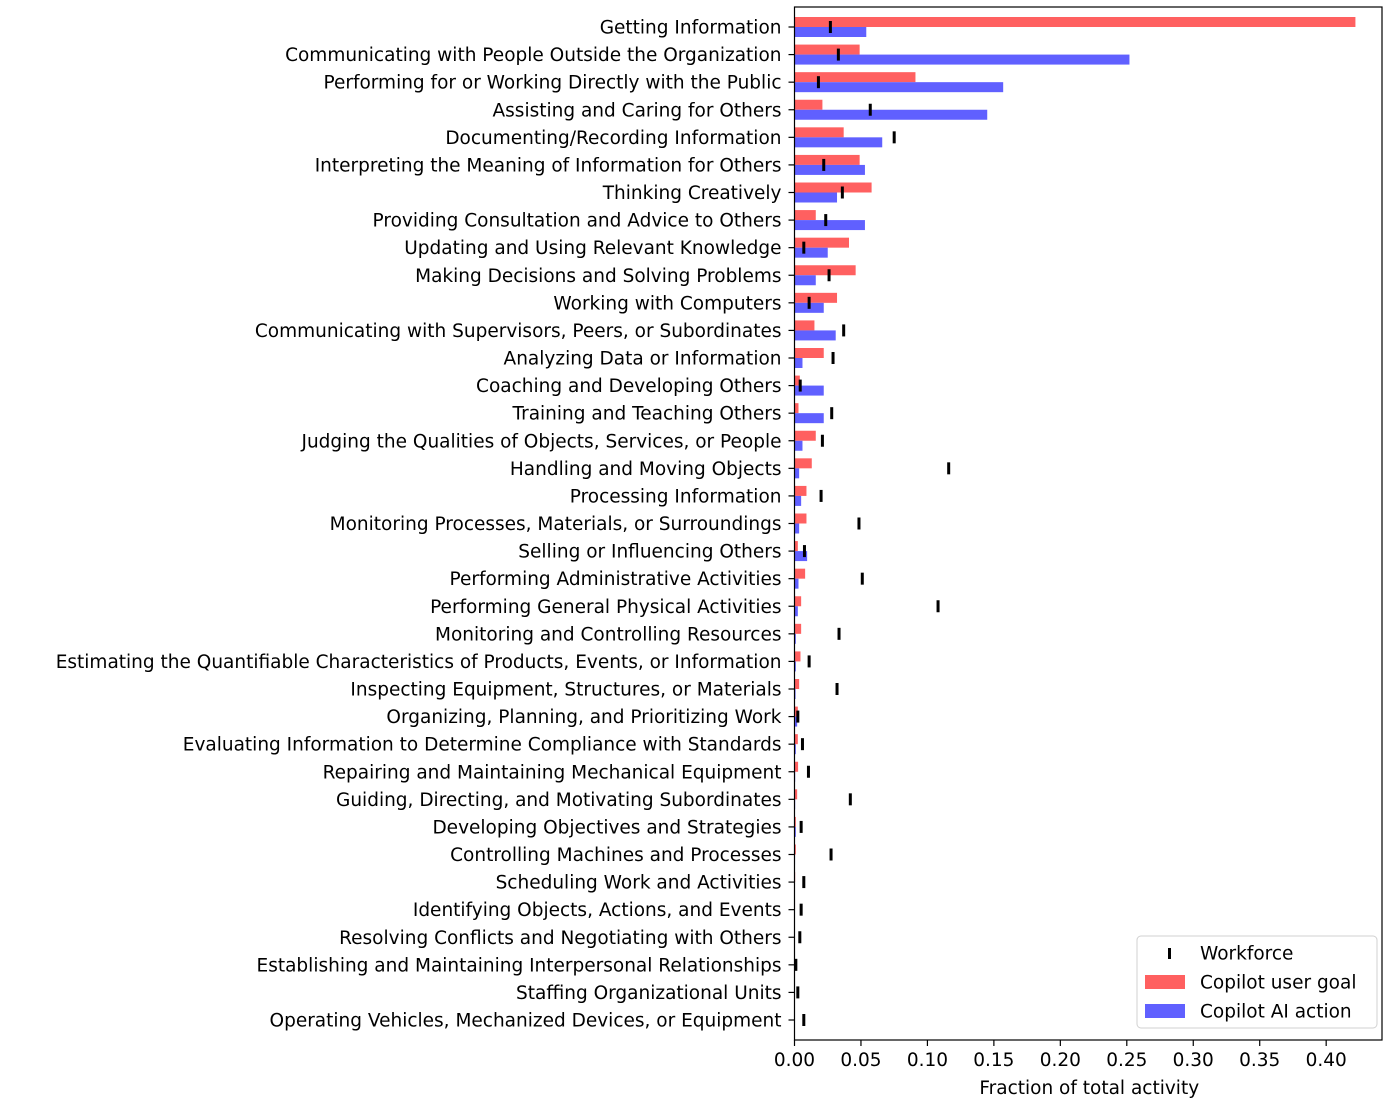 The width and height of the screenshot is (1386, 1108). Describe the element at coordinates (598, 276) in the screenshot. I see `category-label: Making Decisions and Solving Problems` at that location.